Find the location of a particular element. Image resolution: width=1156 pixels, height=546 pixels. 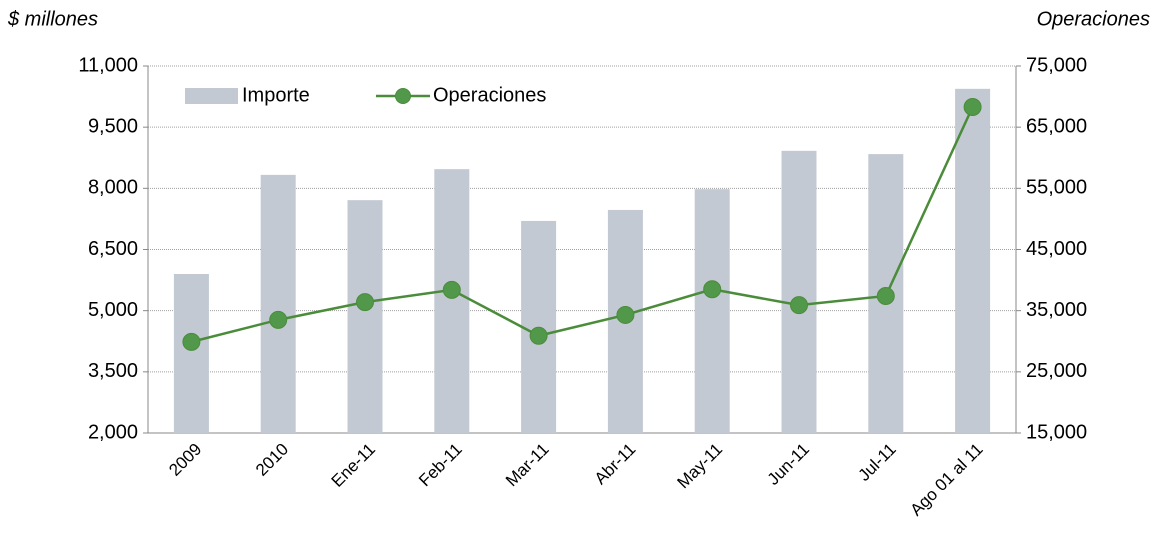

y2-tick-label: 45,000 is located at coordinates (1056, 249).